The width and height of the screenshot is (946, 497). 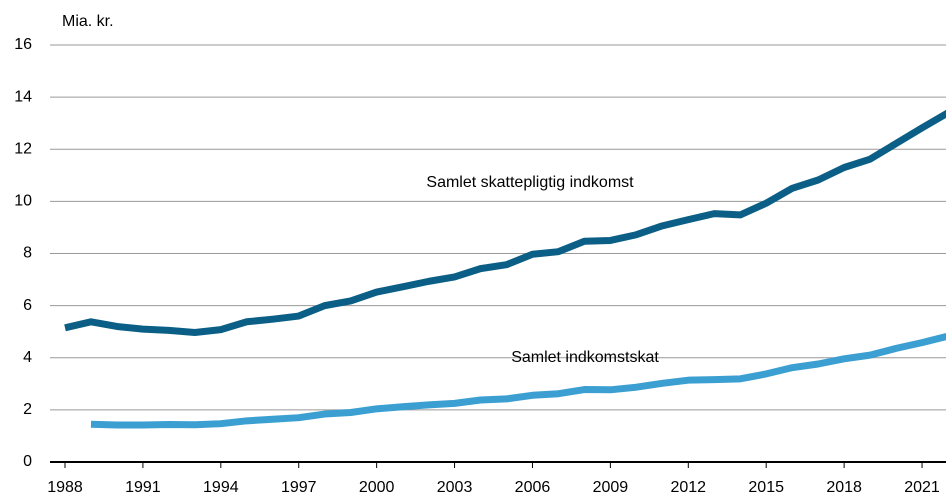 What do you see at coordinates (23, 96) in the screenshot?
I see `y-tick-label: 14` at bounding box center [23, 96].